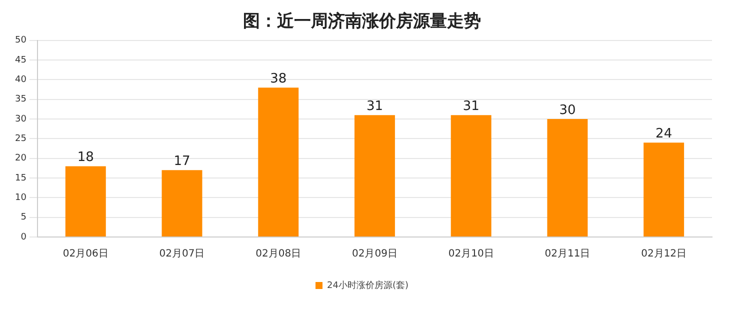  What do you see at coordinates (471, 254) in the screenshot?
I see `x-tick-label: 02月10日` at bounding box center [471, 254].